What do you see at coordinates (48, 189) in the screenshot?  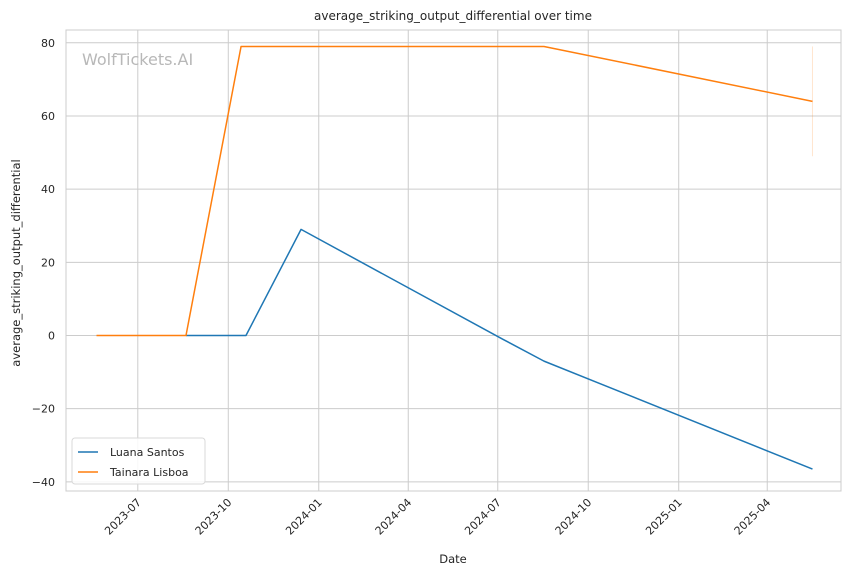 I see `y-tick-label: 40` at bounding box center [48, 189].